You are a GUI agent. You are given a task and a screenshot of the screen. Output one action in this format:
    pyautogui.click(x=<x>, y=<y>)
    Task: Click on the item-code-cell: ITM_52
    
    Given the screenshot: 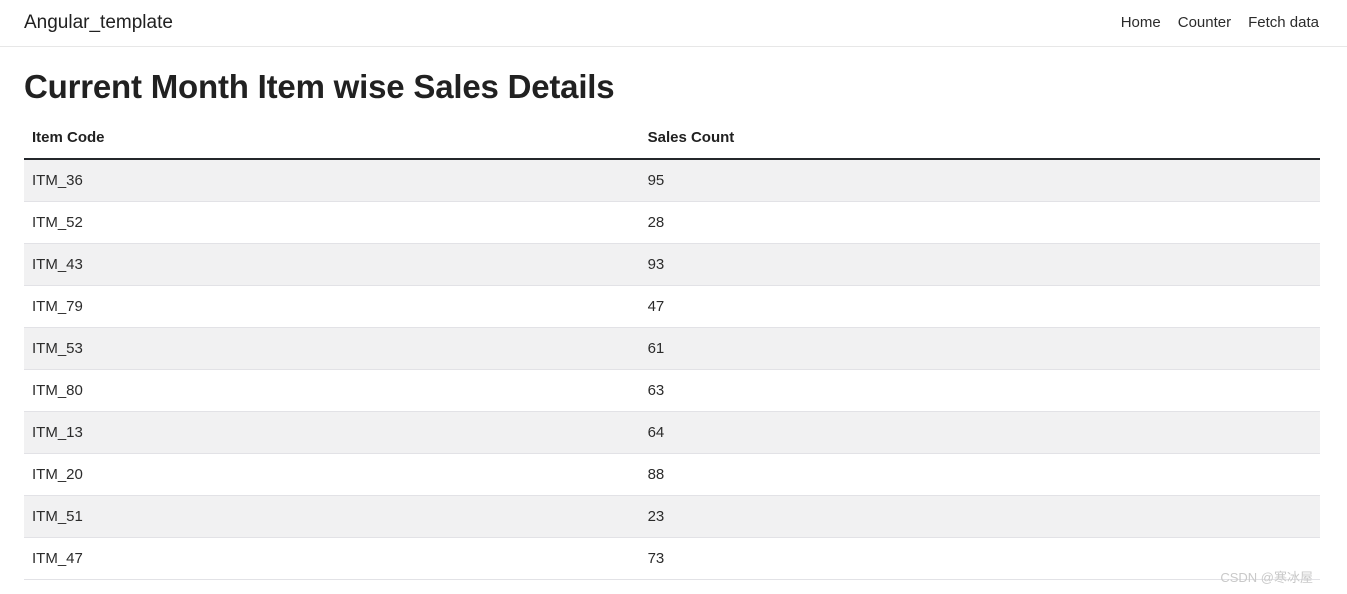 What is the action you would take?
    pyautogui.click(x=332, y=222)
    